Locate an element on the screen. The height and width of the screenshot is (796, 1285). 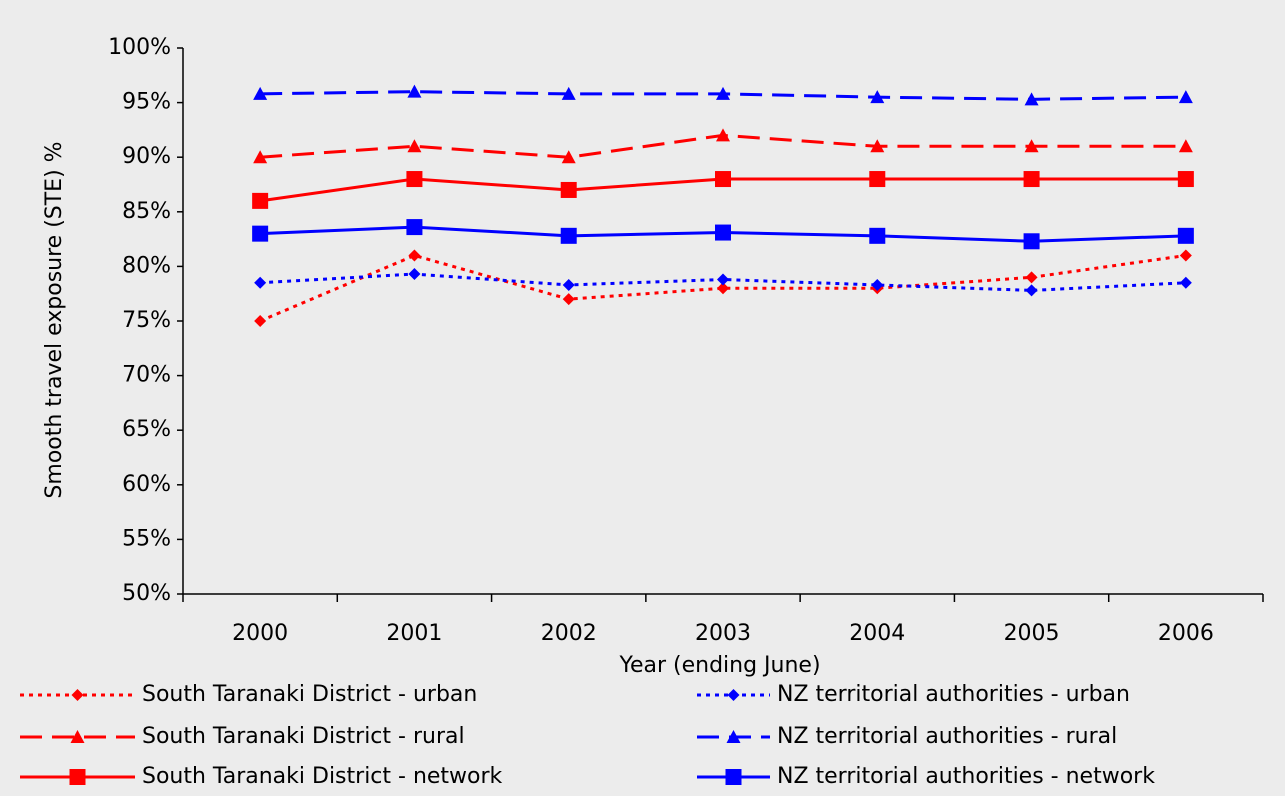
y-tick-label: 50% is located at coordinates (146, 593).